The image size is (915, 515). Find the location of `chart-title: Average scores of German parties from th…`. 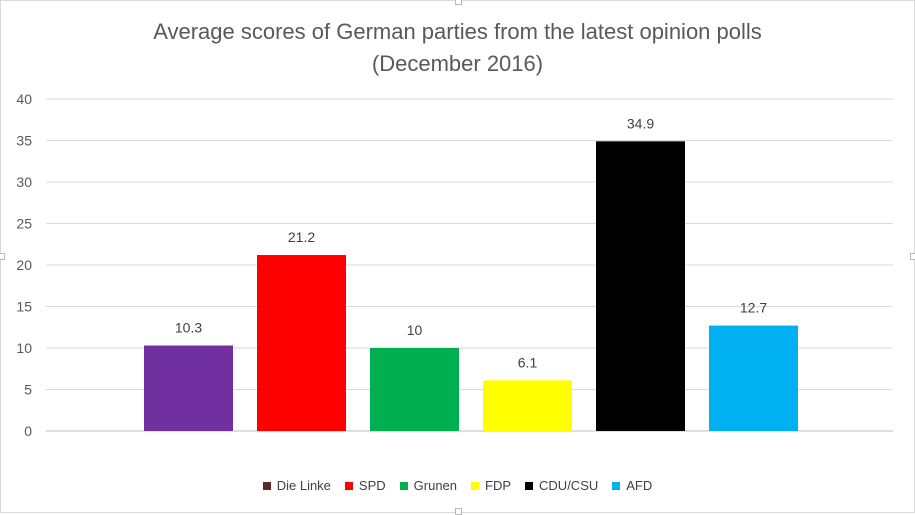

chart-title: Average scores of German parties from th… is located at coordinates (457, 48).